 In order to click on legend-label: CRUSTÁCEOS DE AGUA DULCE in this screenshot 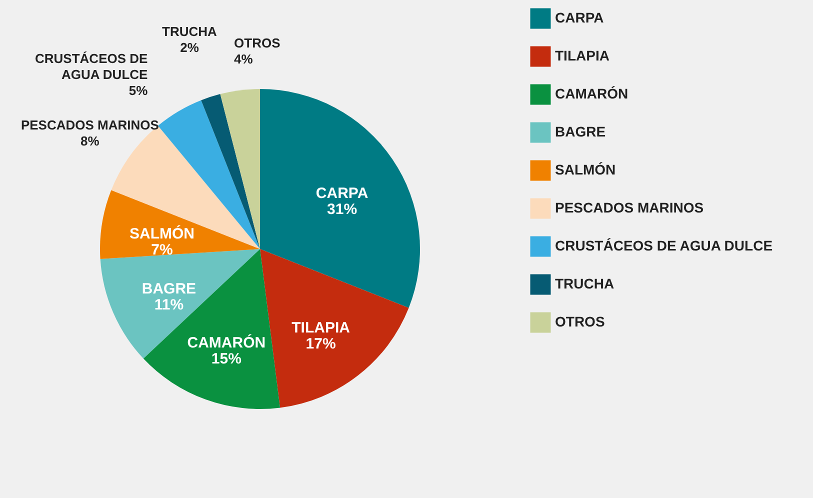, I will do `click(664, 246)`.